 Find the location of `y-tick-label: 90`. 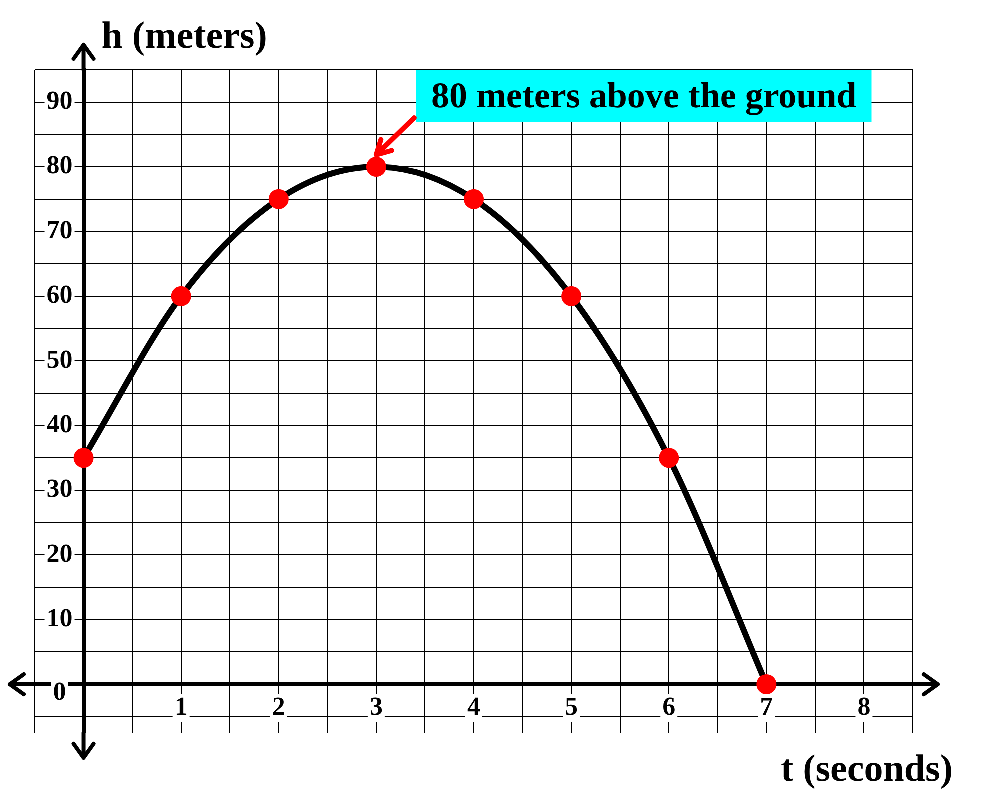

y-tick-label: 90 is located at coordinates (59, 101).